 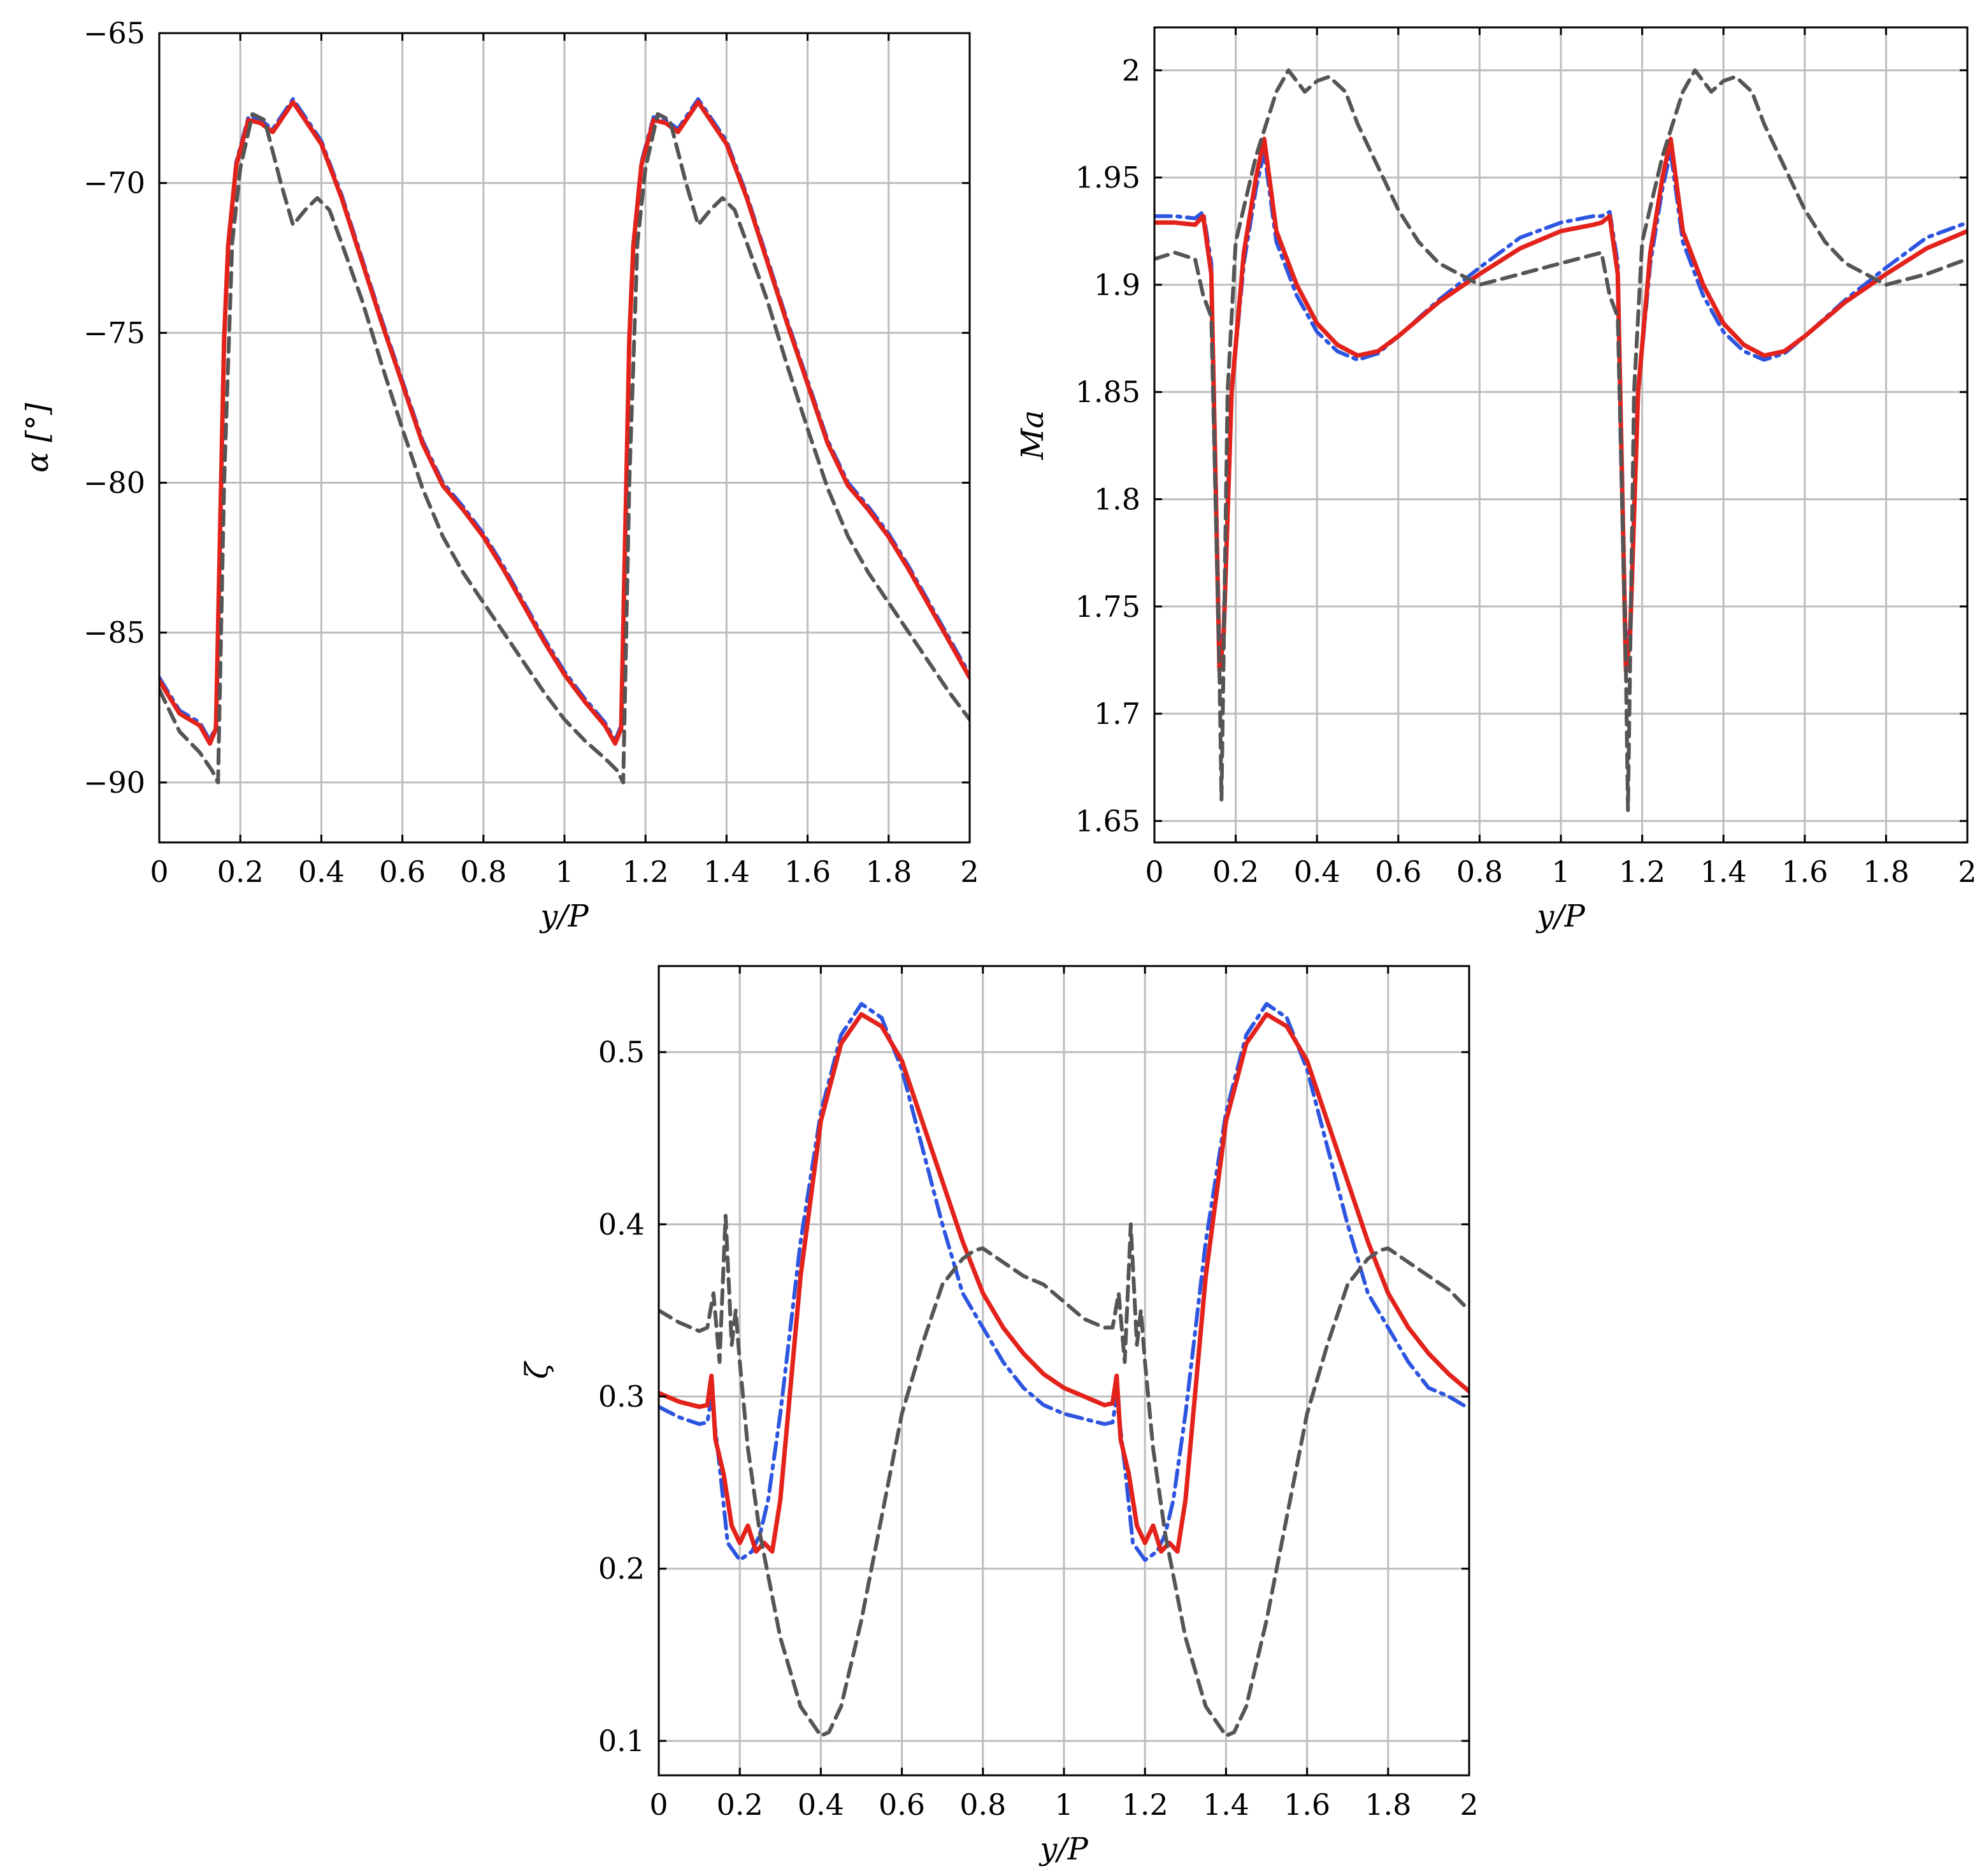 I want to click on y-tick-label: 1.85, so click(x=1107, y=392).